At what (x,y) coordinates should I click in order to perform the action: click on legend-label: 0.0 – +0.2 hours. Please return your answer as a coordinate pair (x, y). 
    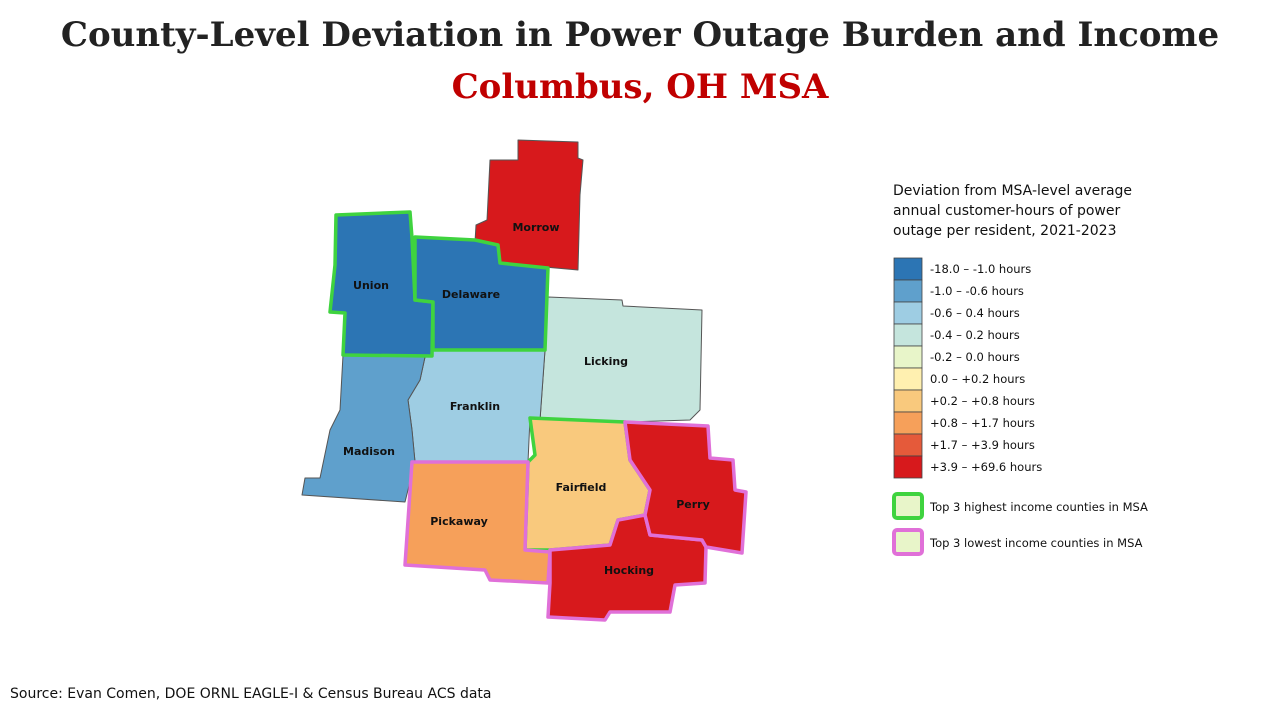
    Looking at the image, I should click on (977, 379).